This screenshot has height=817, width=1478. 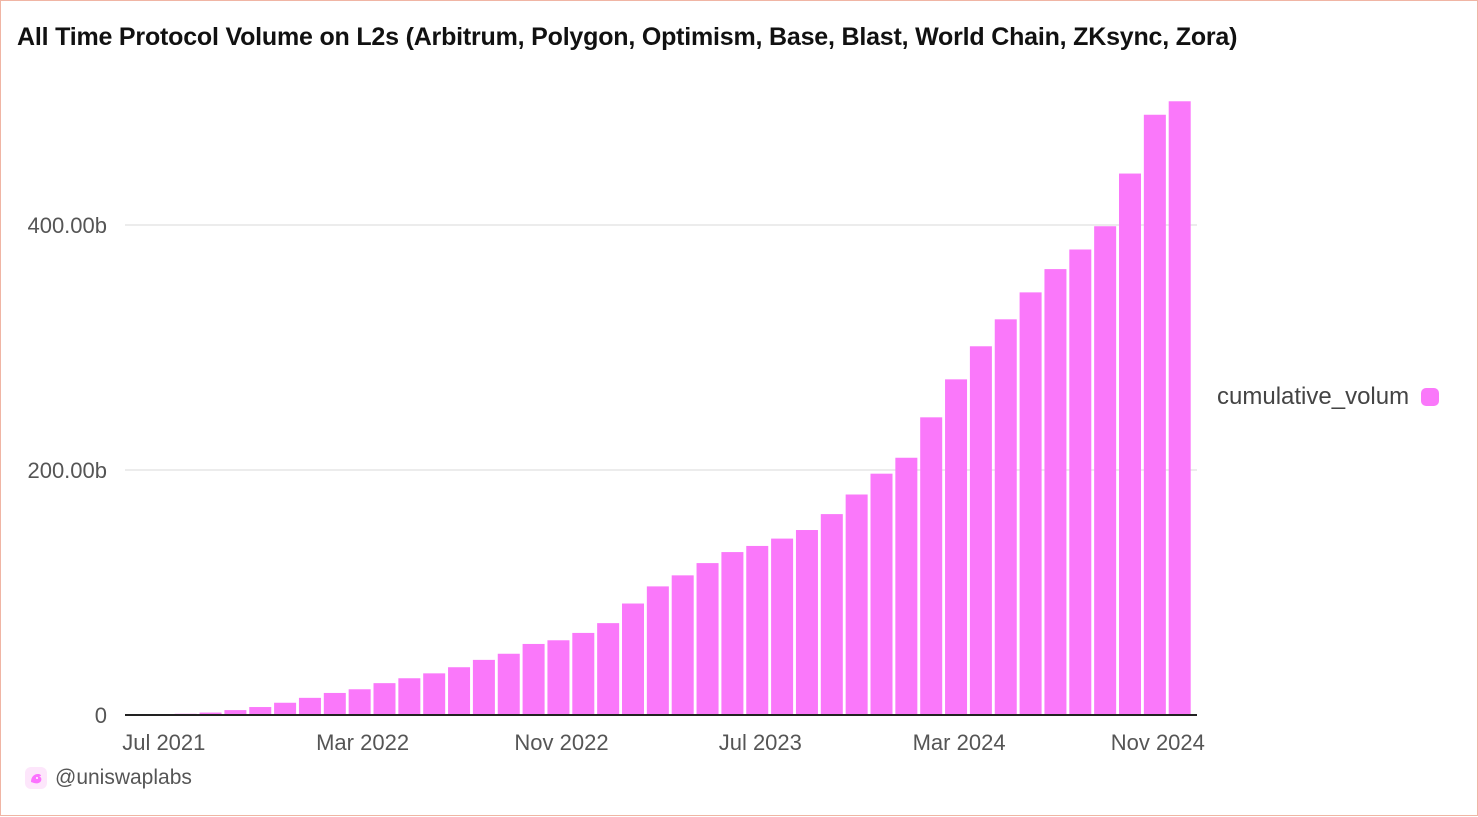 I want to click on legend-label: cumulative_volum, so click(x=1313, y=396).